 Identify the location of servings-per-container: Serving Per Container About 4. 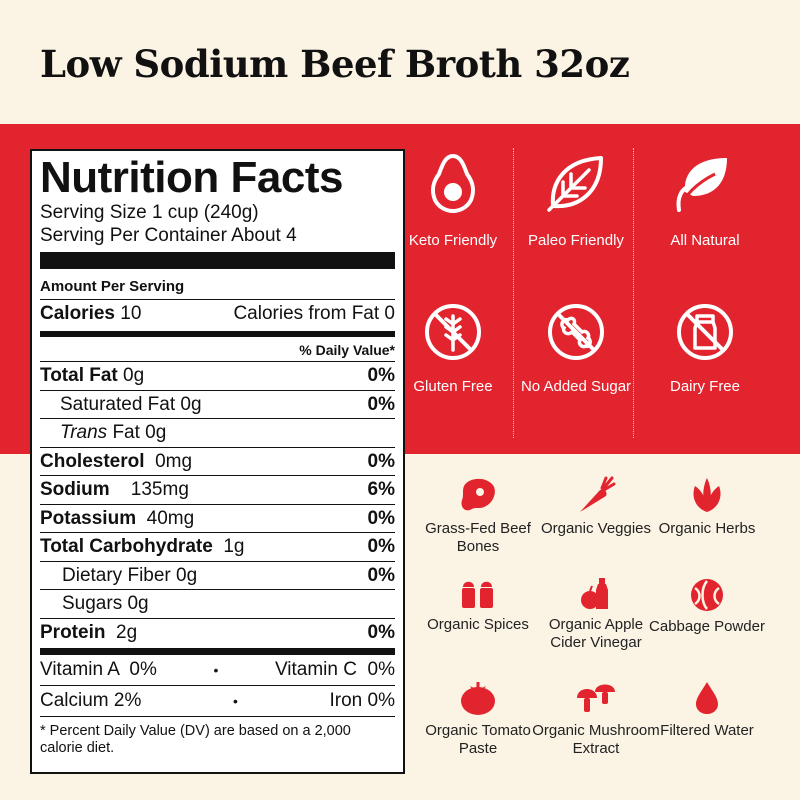
(168, 235).